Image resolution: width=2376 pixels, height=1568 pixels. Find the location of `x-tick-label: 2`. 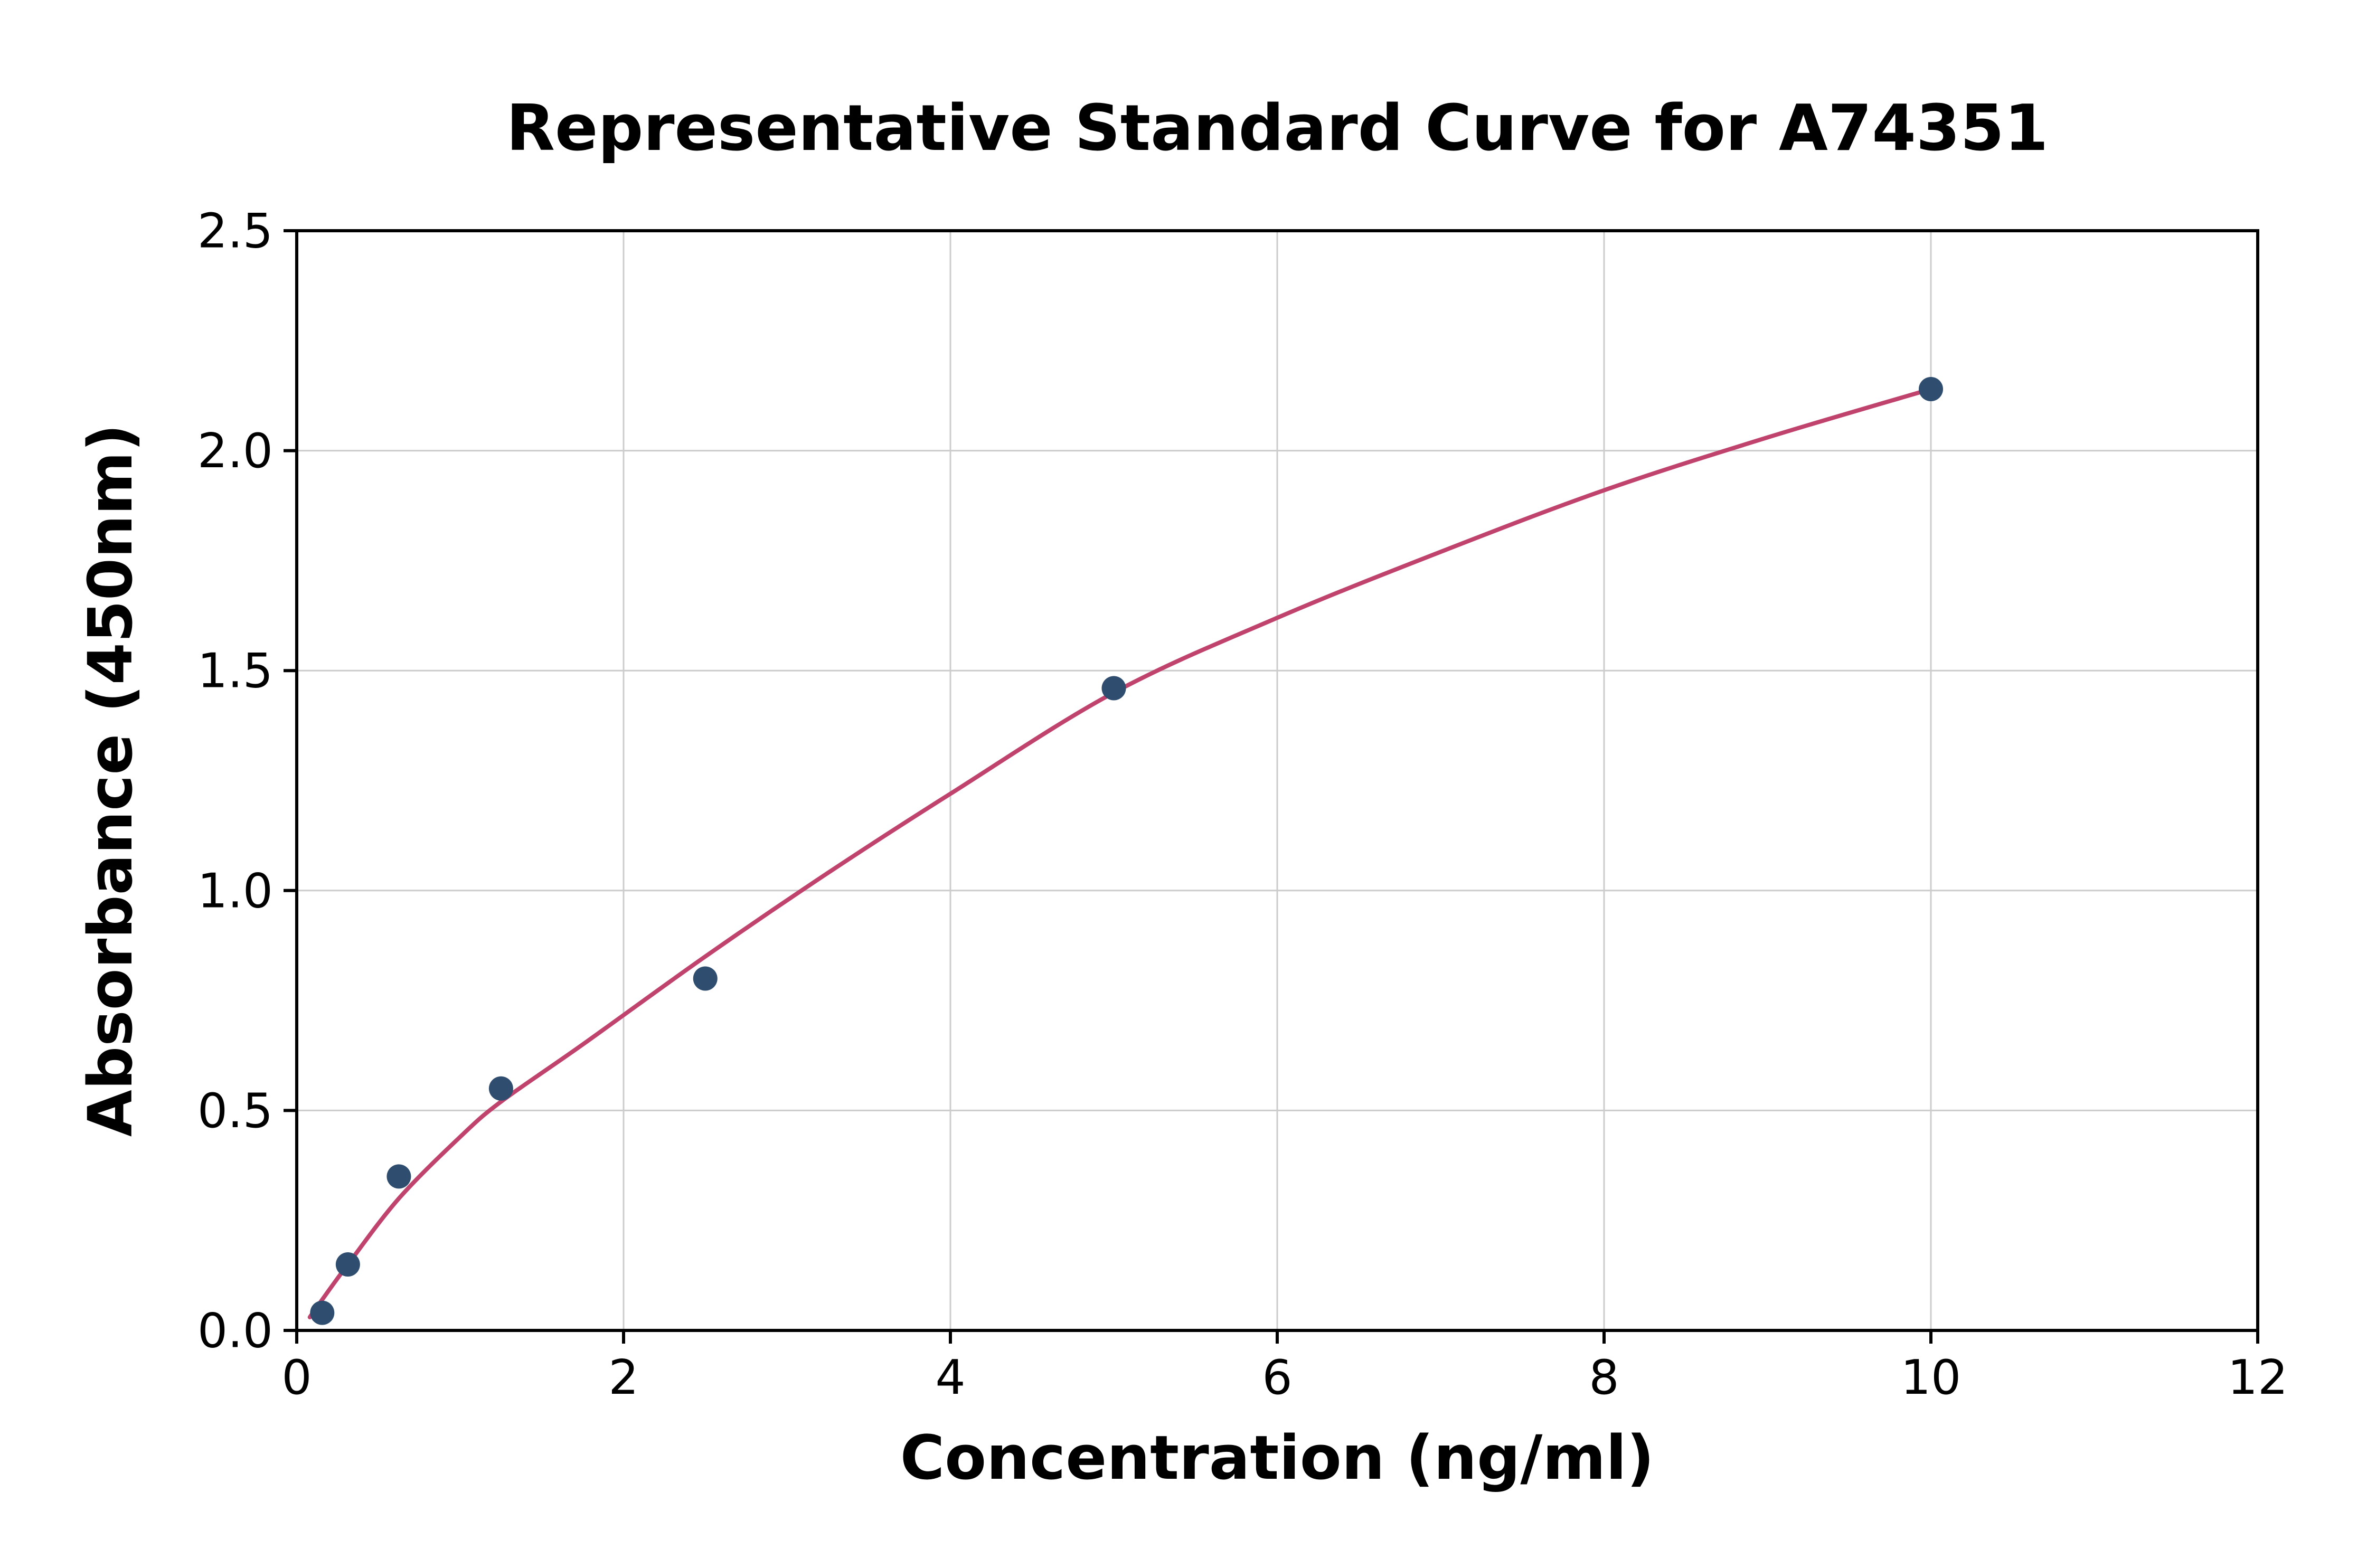

x-tick-label: 2 is located at coordinates (623, 1377).